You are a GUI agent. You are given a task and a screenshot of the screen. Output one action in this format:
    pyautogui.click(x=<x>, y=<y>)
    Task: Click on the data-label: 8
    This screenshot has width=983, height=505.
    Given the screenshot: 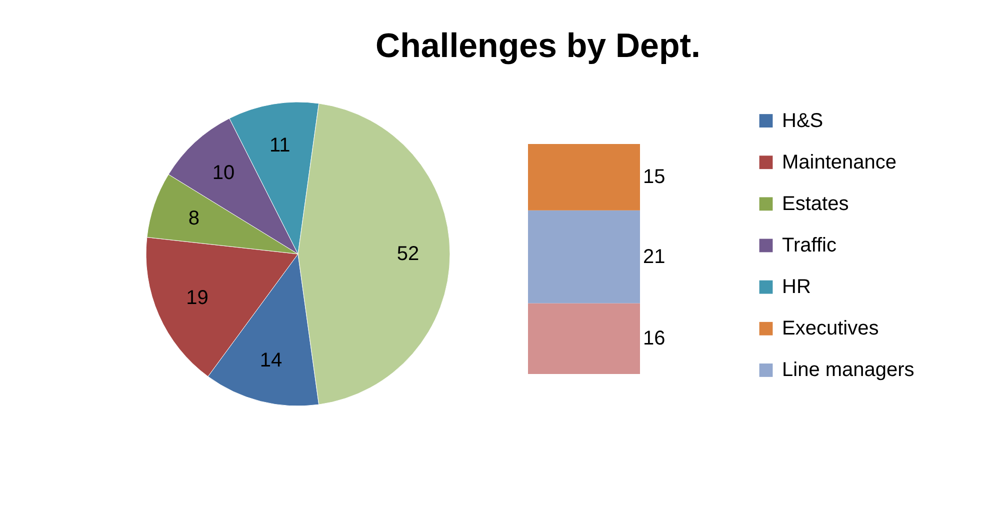 What is the action you would take?
    pyautogui.click(x=194, y=218)
    